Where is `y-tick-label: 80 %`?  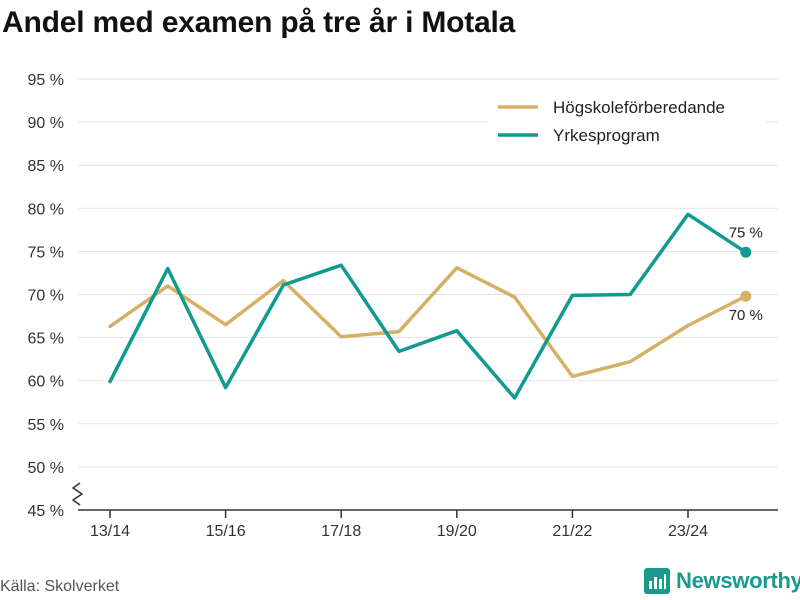
y-tick-label: 80 % is located at coordinates (46, 209).